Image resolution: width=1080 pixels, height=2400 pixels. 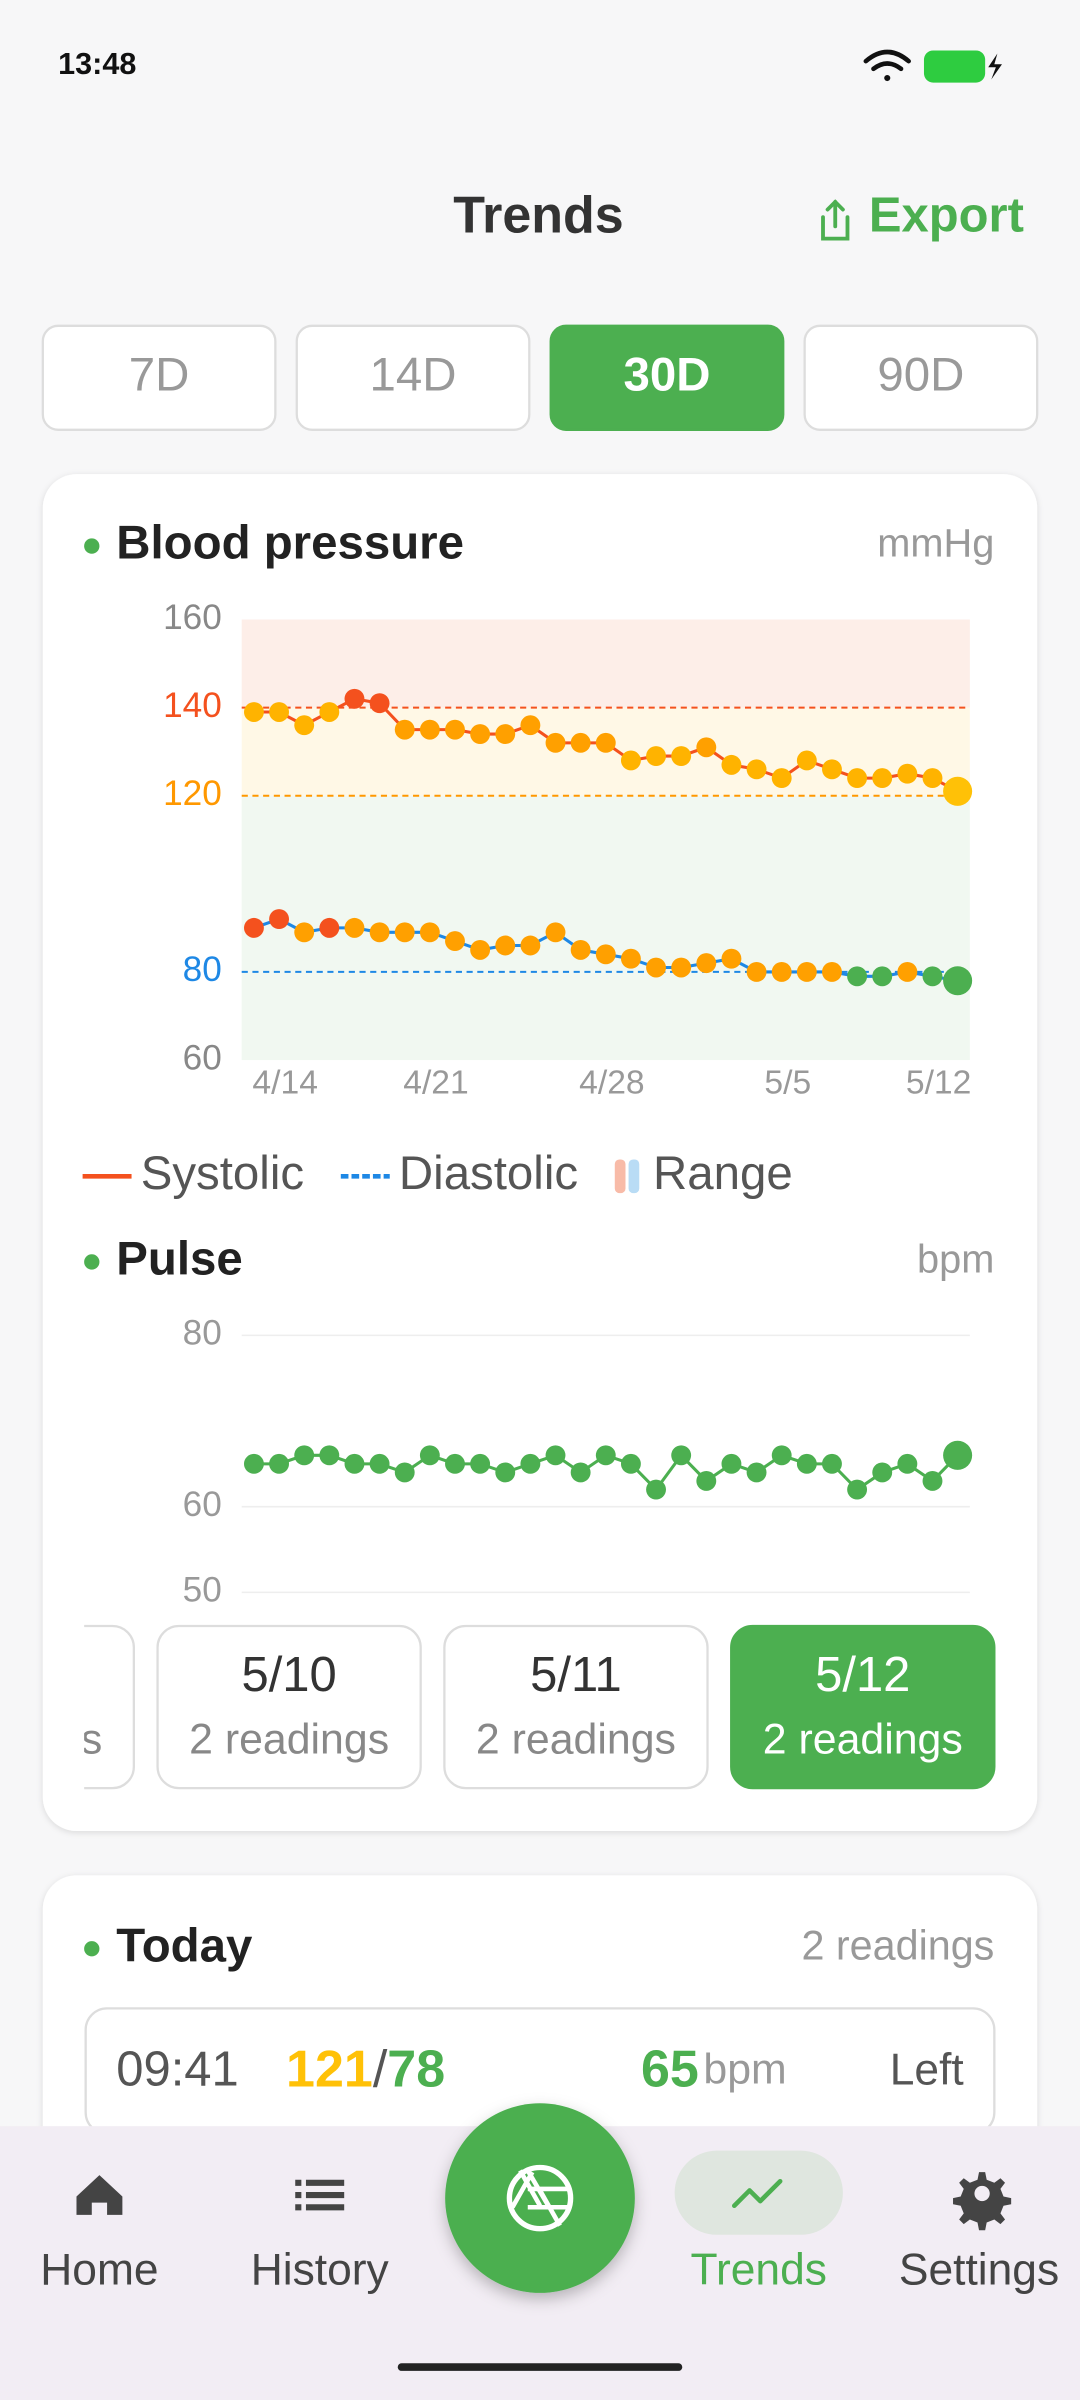 What do you see at coordinates (192, 793) in the screenshot?
I see `y-tick-label: 120` at bounding box center [192, 793].